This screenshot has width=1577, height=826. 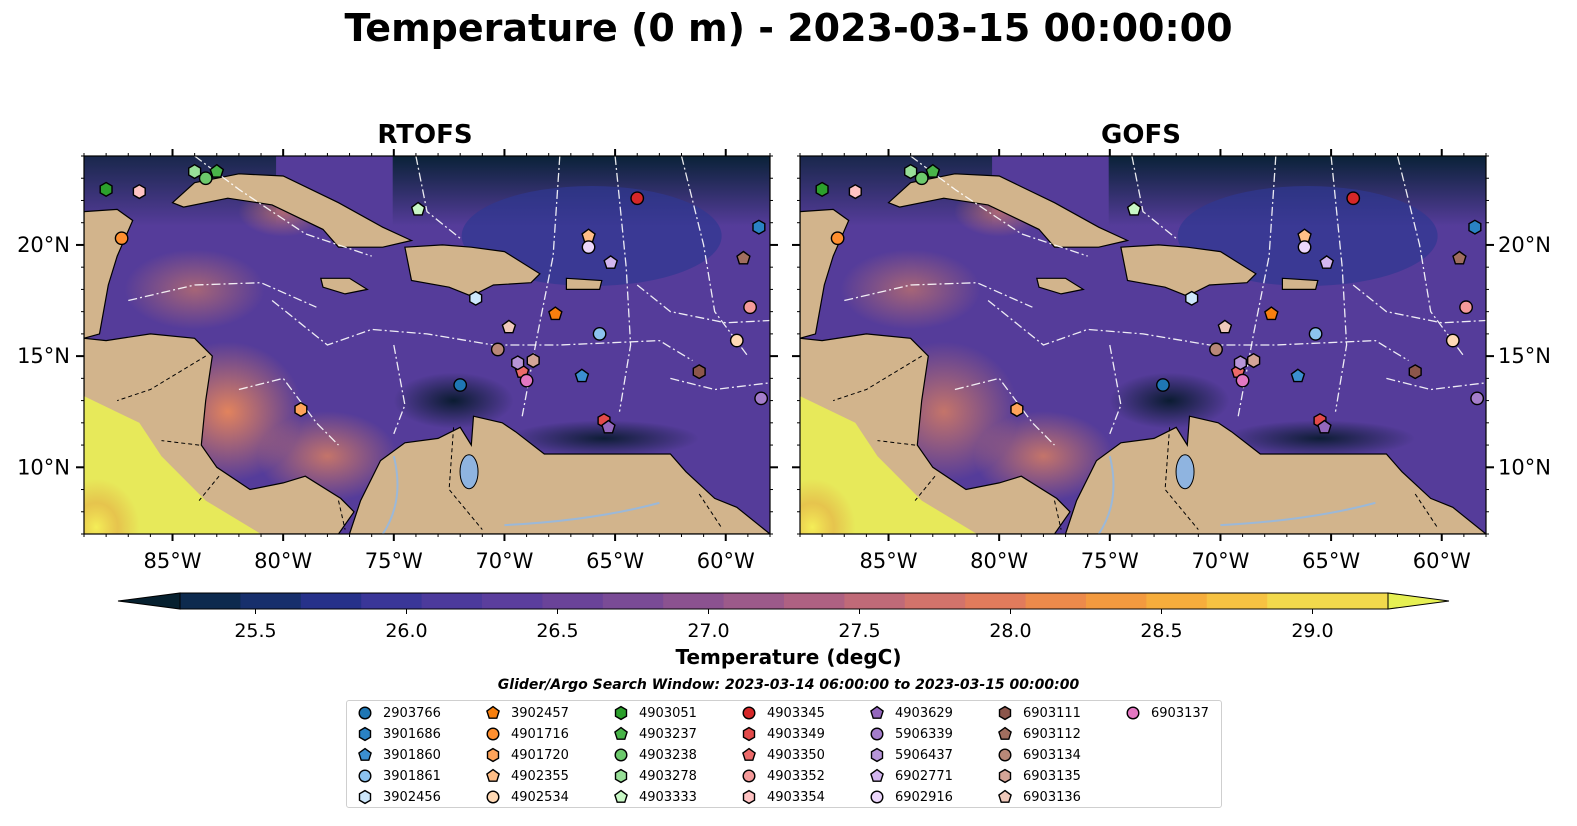 I want to click on legend-label: 6903137, so click(x=1180, y=713).